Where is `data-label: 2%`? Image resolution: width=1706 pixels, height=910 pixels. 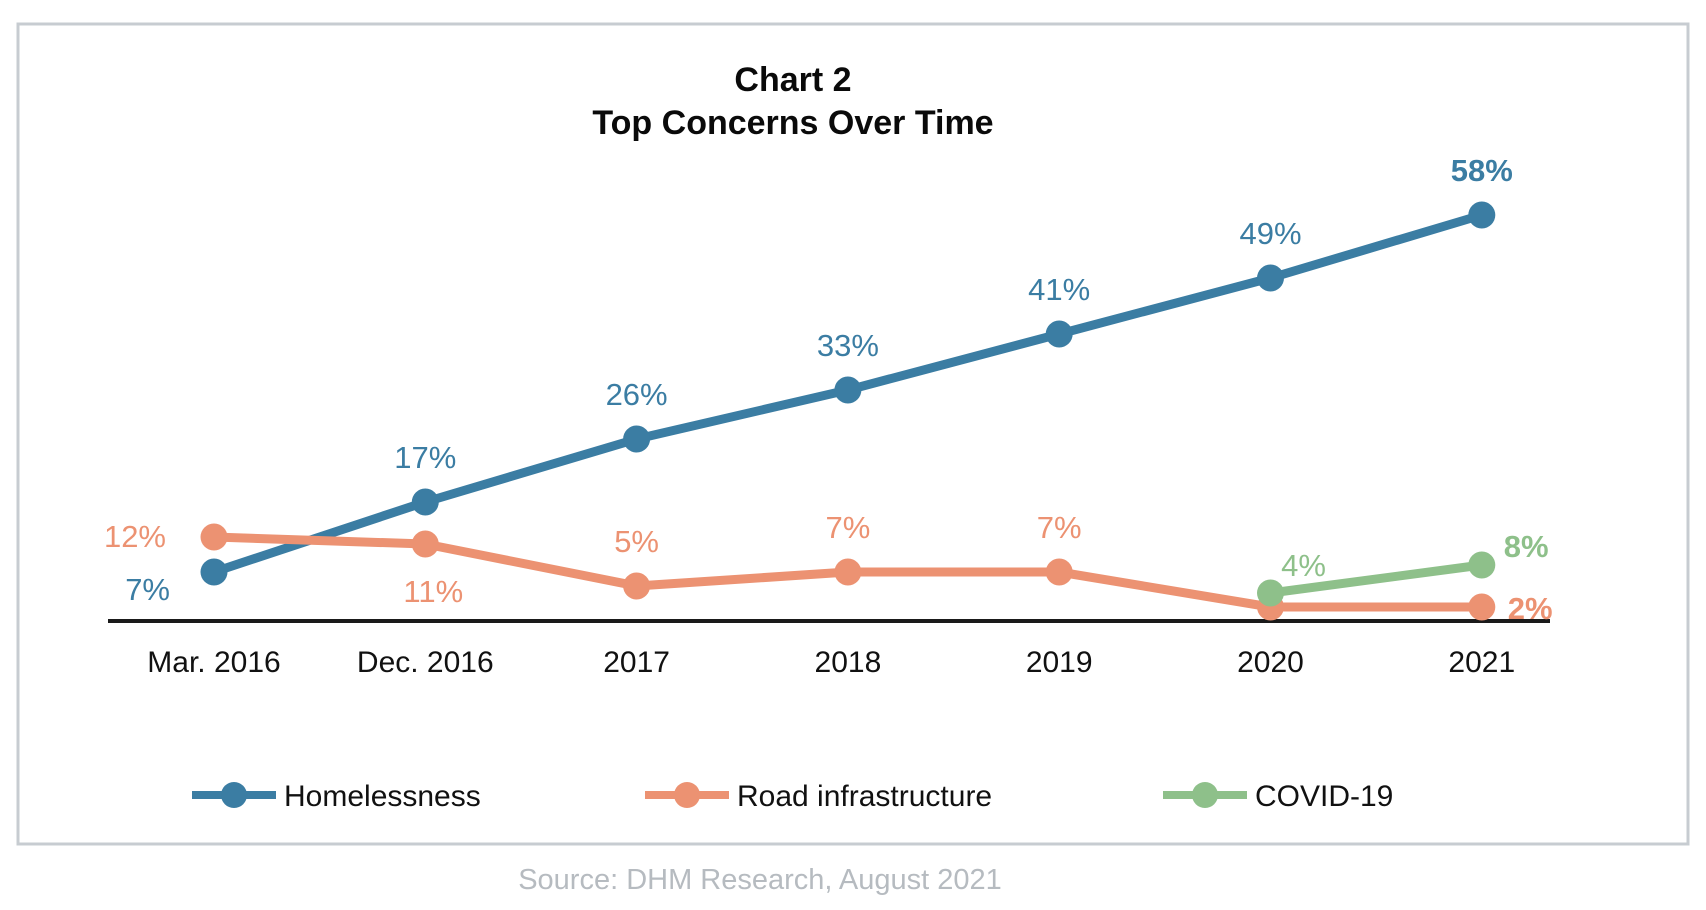
data-label: 2% is located at coordinates (1530, 608).